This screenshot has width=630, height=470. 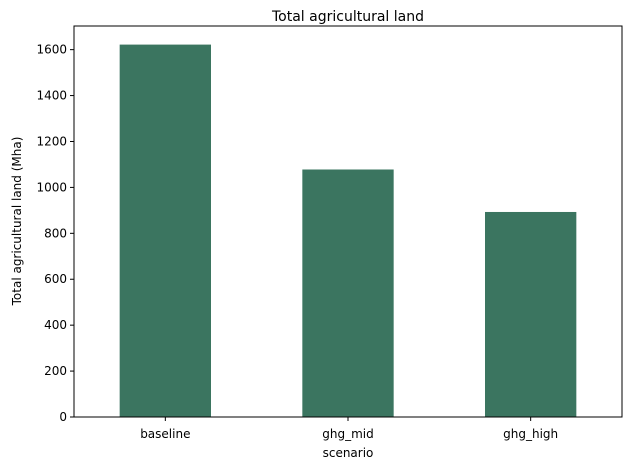 What do you see at coordinates (530, 434) in the screenshot?
I see `x-tick-label-ghg_high: ghg_high` at bounding box center [530, 434].